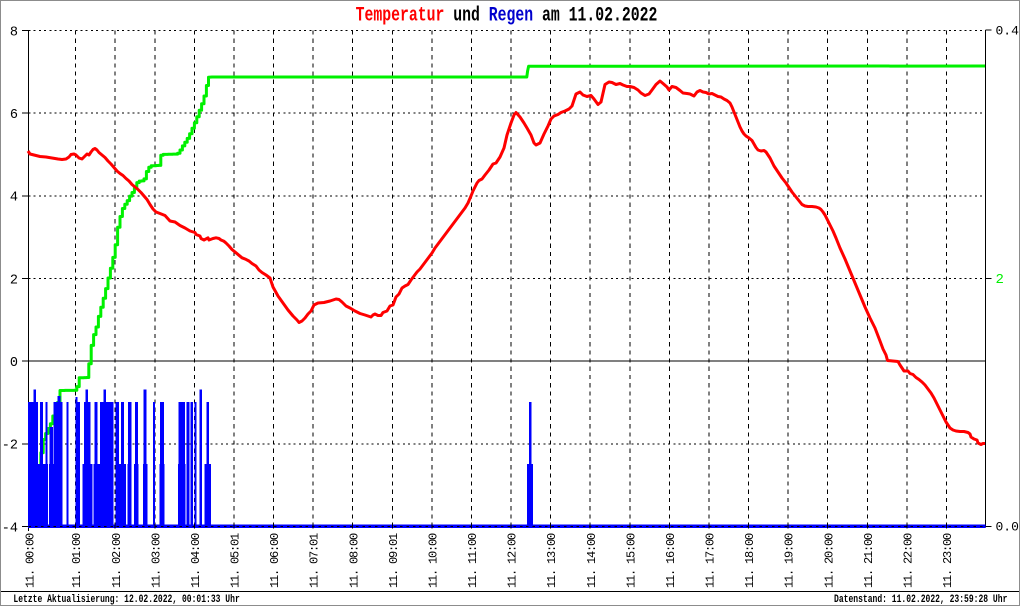 The image size is (1020, 606). Describe the element at coordinates (552, 560) in the screenshot. I see `svg-text: 11. 13:00` at that location.